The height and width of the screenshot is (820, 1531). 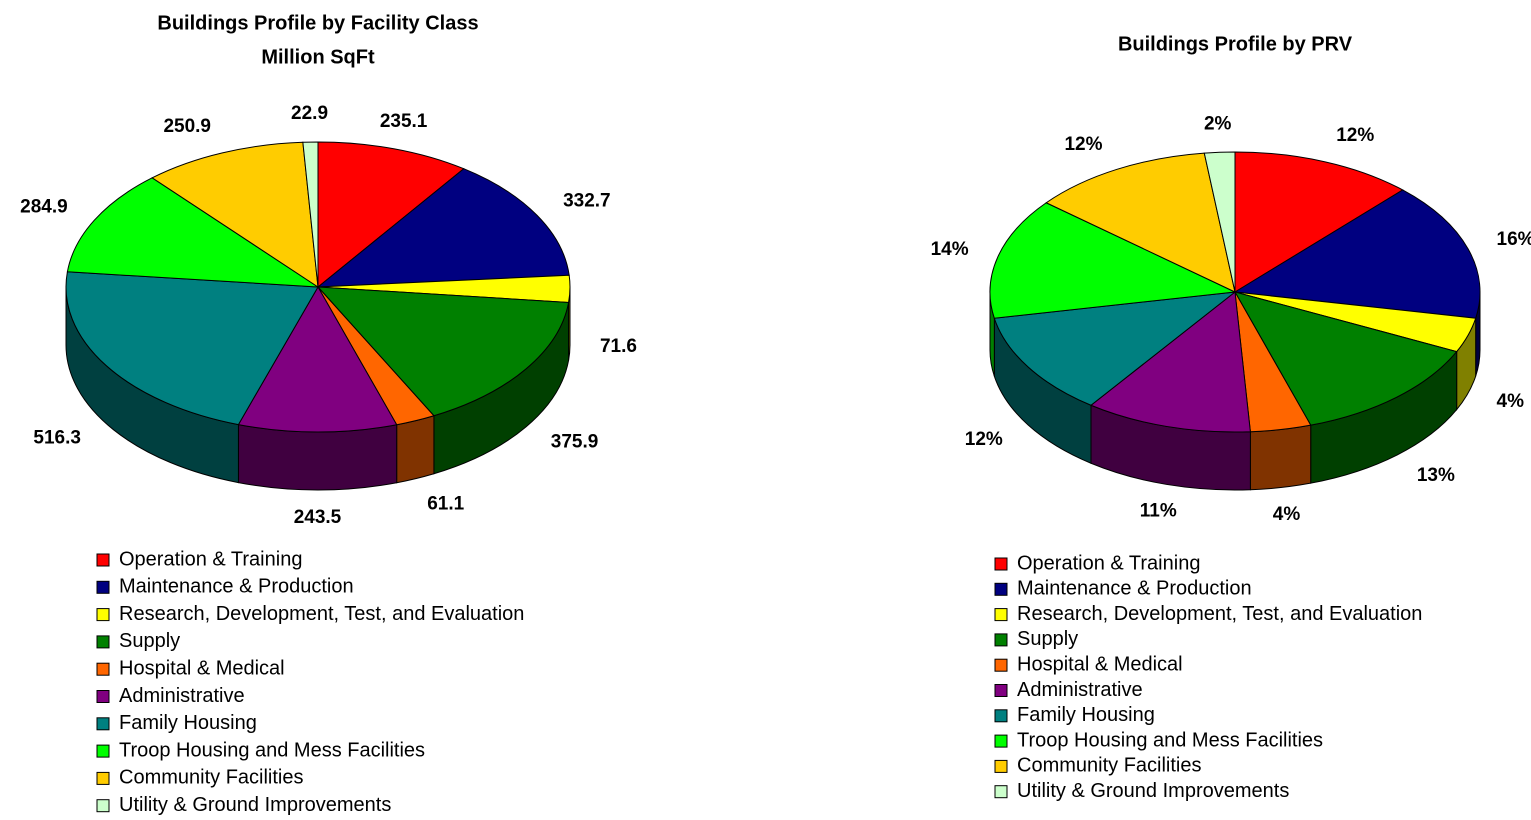 I want to click on data-label: 11%, so click(x=1158, y=510).